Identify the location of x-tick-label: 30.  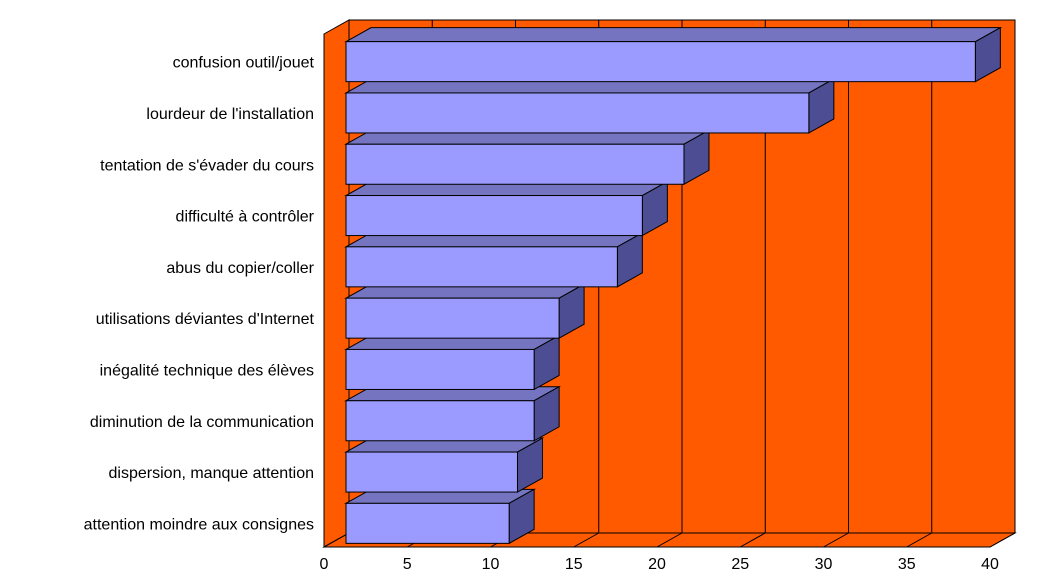
(824, 564).